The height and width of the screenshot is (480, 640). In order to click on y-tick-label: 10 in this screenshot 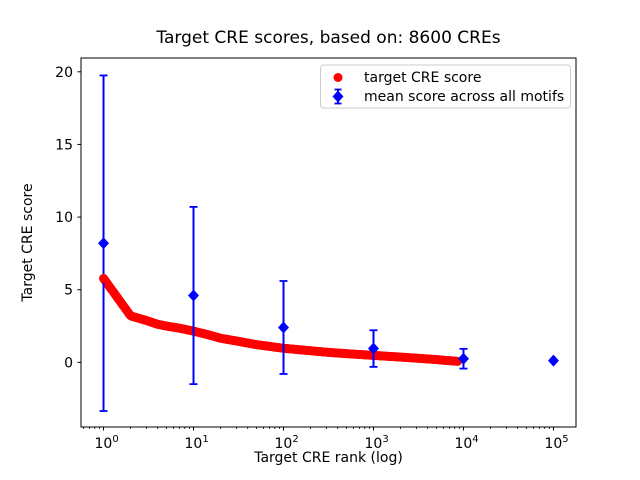, I will do `click(64, 218)`.